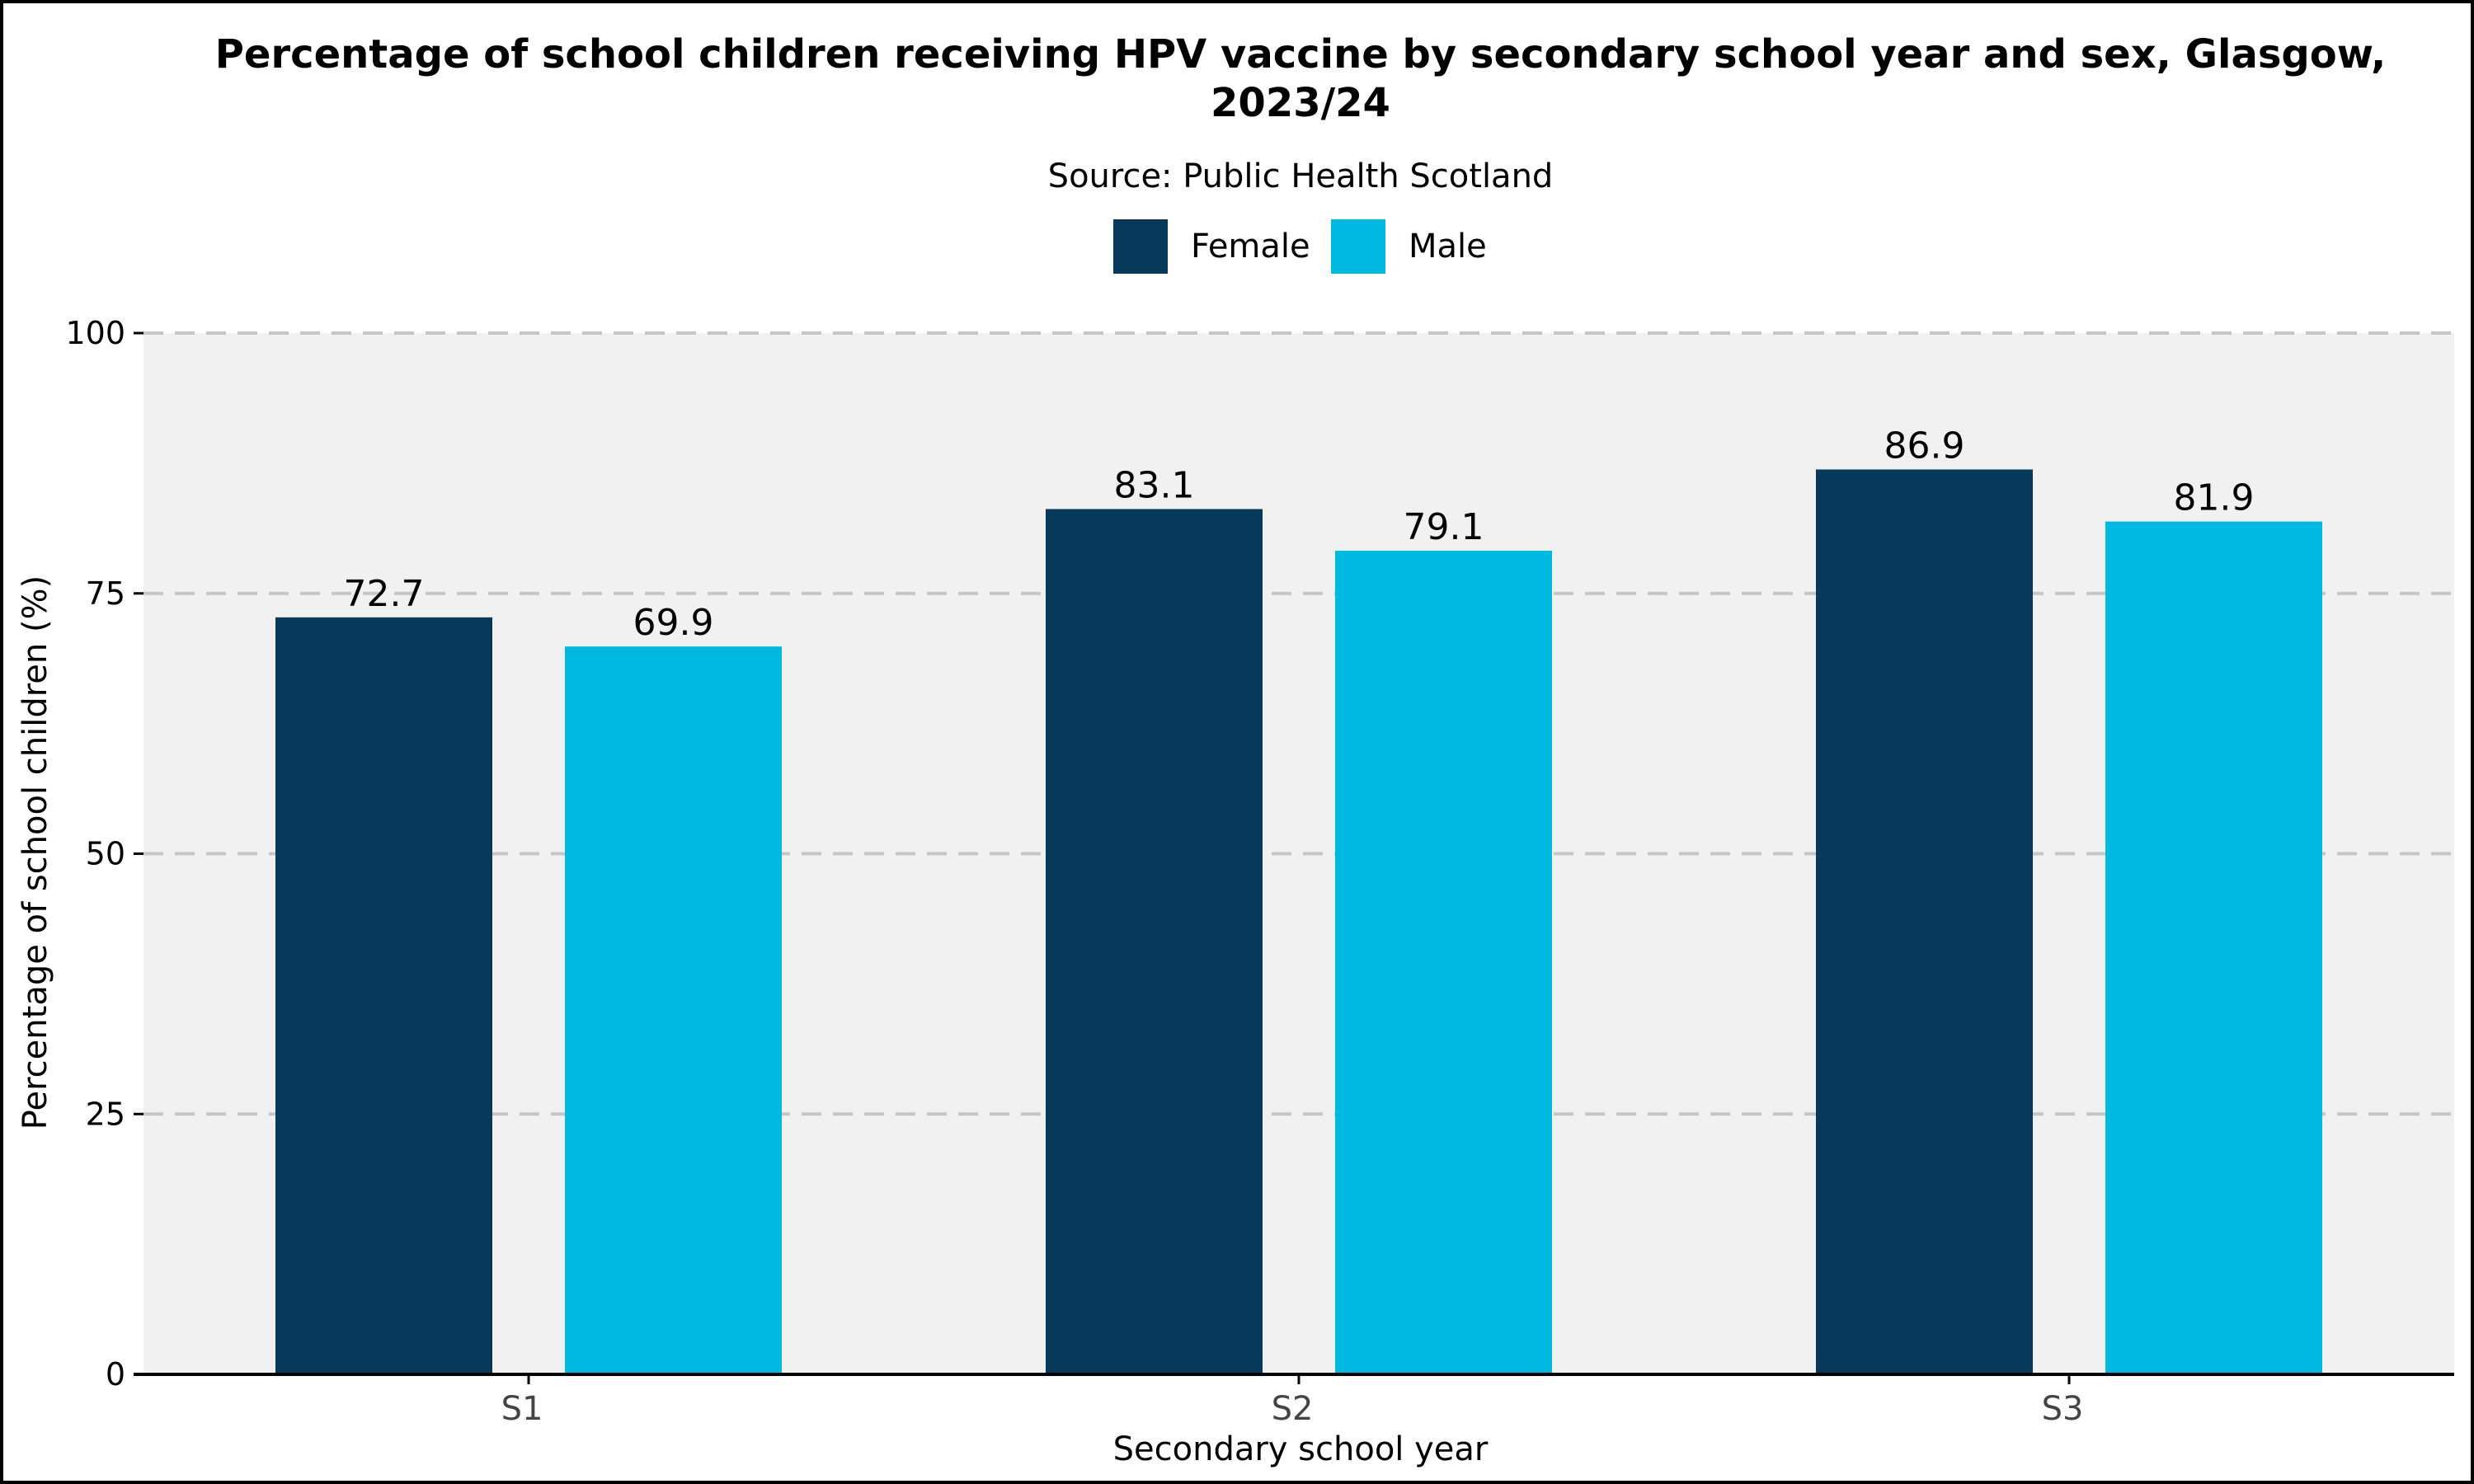  What do you see at coordinates (522, 1409) in the screenshot?
I see `x-tick-label-s1: S1` at bounding box center [522, 1409].